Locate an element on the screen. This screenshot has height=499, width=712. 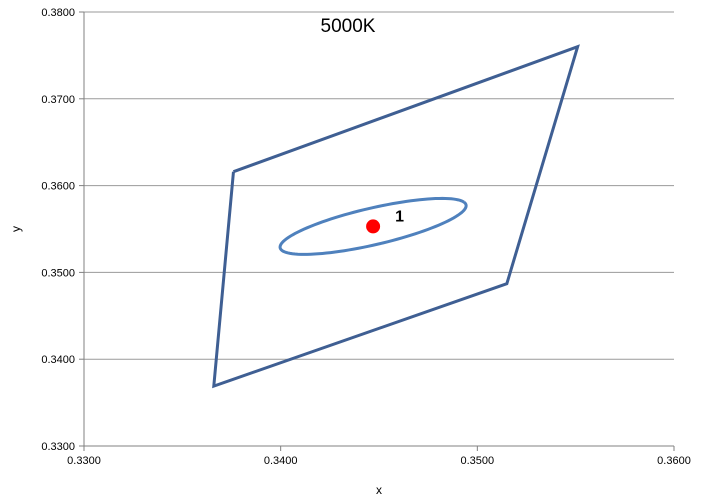
x-tick-label-3: 0.3600 is located at coordinates (674, 461).